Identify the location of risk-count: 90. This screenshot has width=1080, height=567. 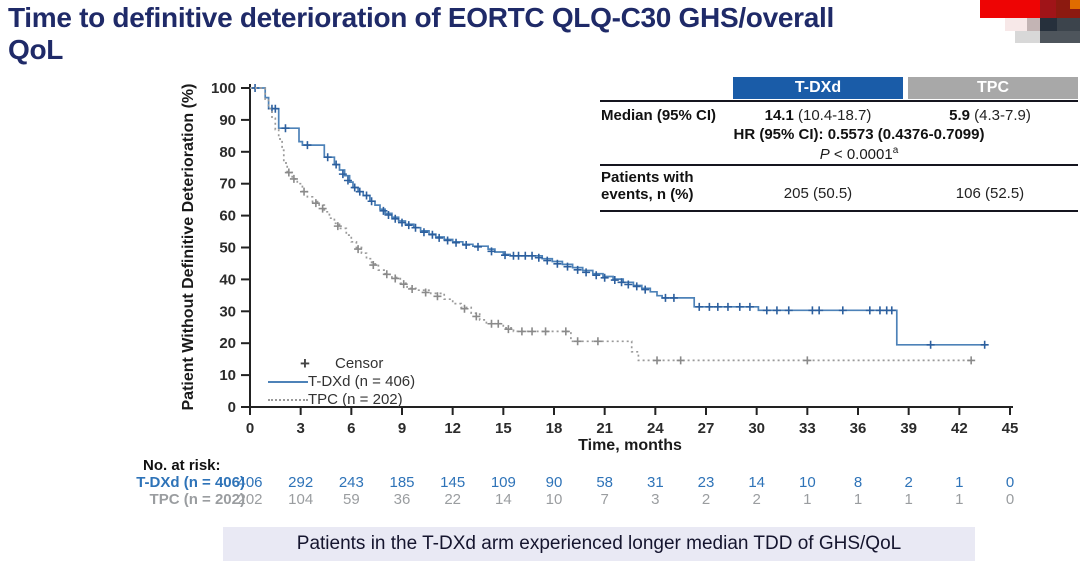
(554, 482).